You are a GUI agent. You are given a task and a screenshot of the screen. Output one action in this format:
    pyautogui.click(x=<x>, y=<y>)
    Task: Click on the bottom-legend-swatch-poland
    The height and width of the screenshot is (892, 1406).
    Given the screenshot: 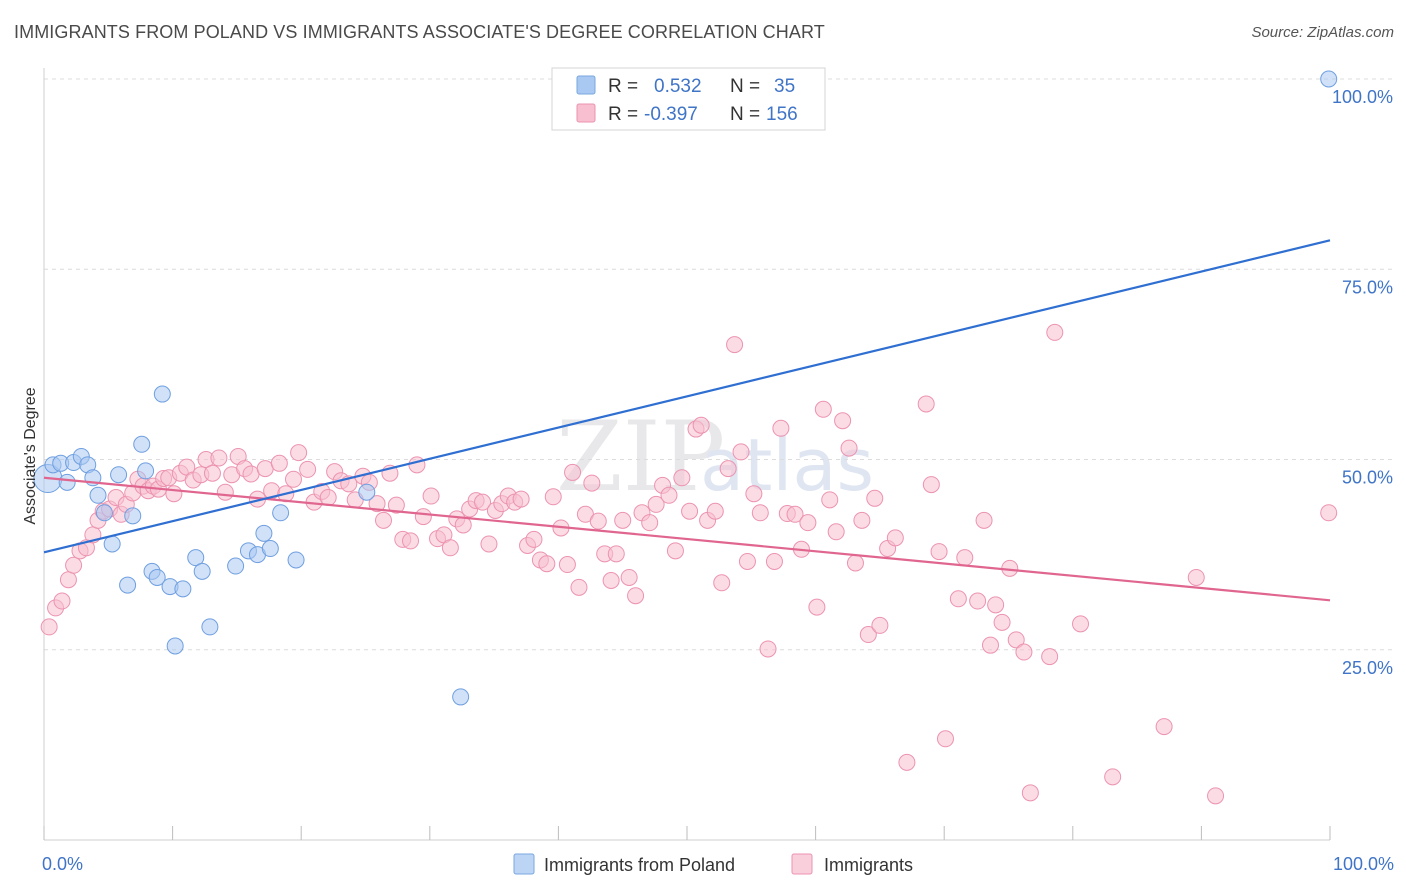 What is the action you would take?
    pyautogui.click(x=524, y=864)
    